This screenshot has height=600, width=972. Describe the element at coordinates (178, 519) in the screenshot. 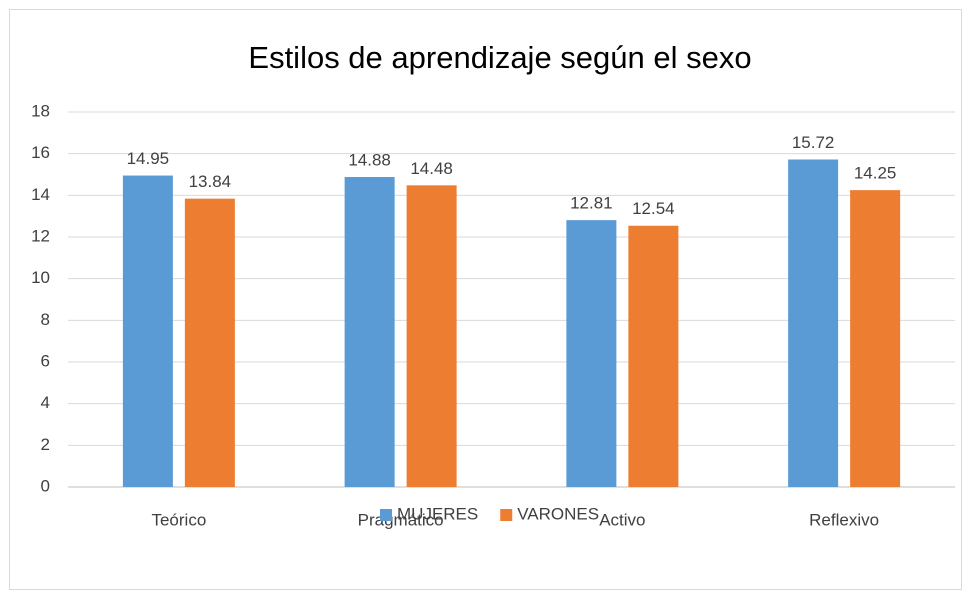

I see `x-tick-label: Teórico` at that location.